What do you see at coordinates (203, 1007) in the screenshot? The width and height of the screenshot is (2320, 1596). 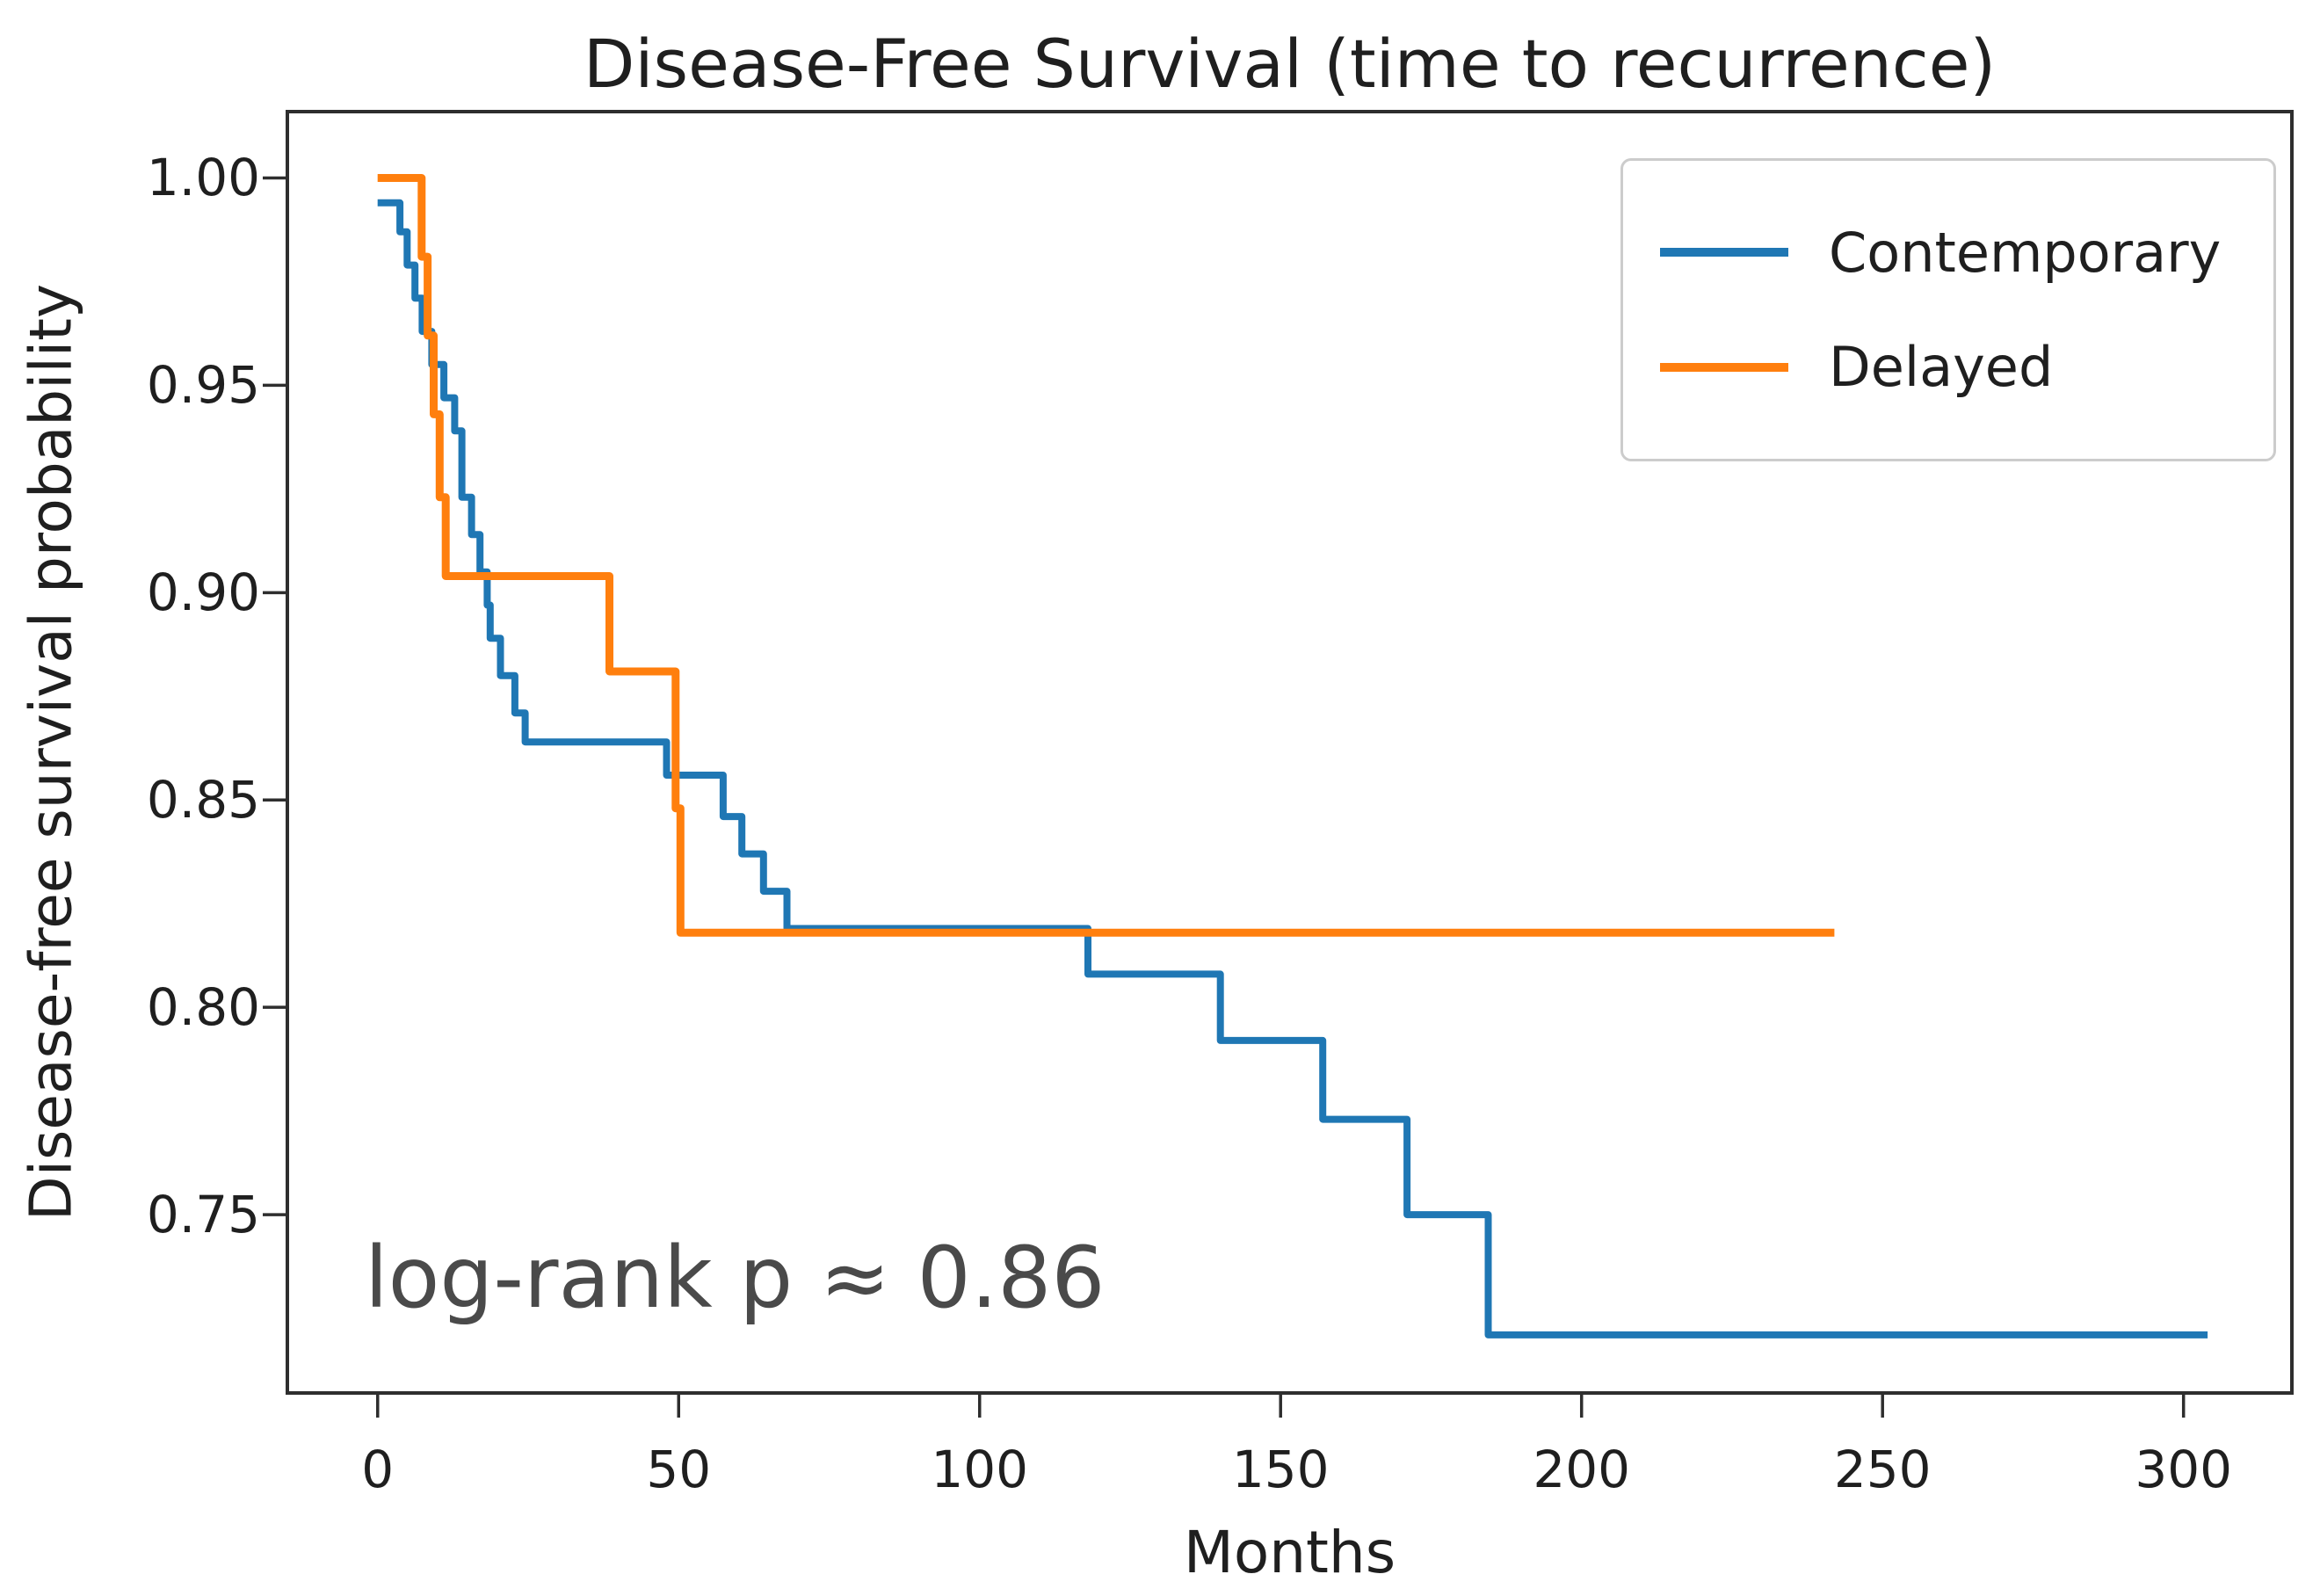 I see `y-tick-label: 0.80` at bounding box center [203, 1007].